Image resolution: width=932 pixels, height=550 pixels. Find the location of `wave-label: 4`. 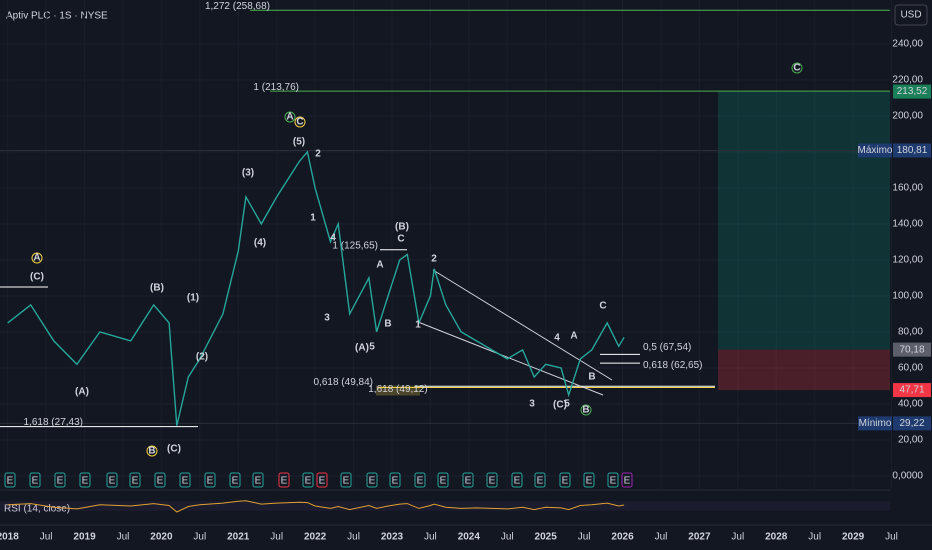

wave-label: 4 is located at coordinates (333, 238).